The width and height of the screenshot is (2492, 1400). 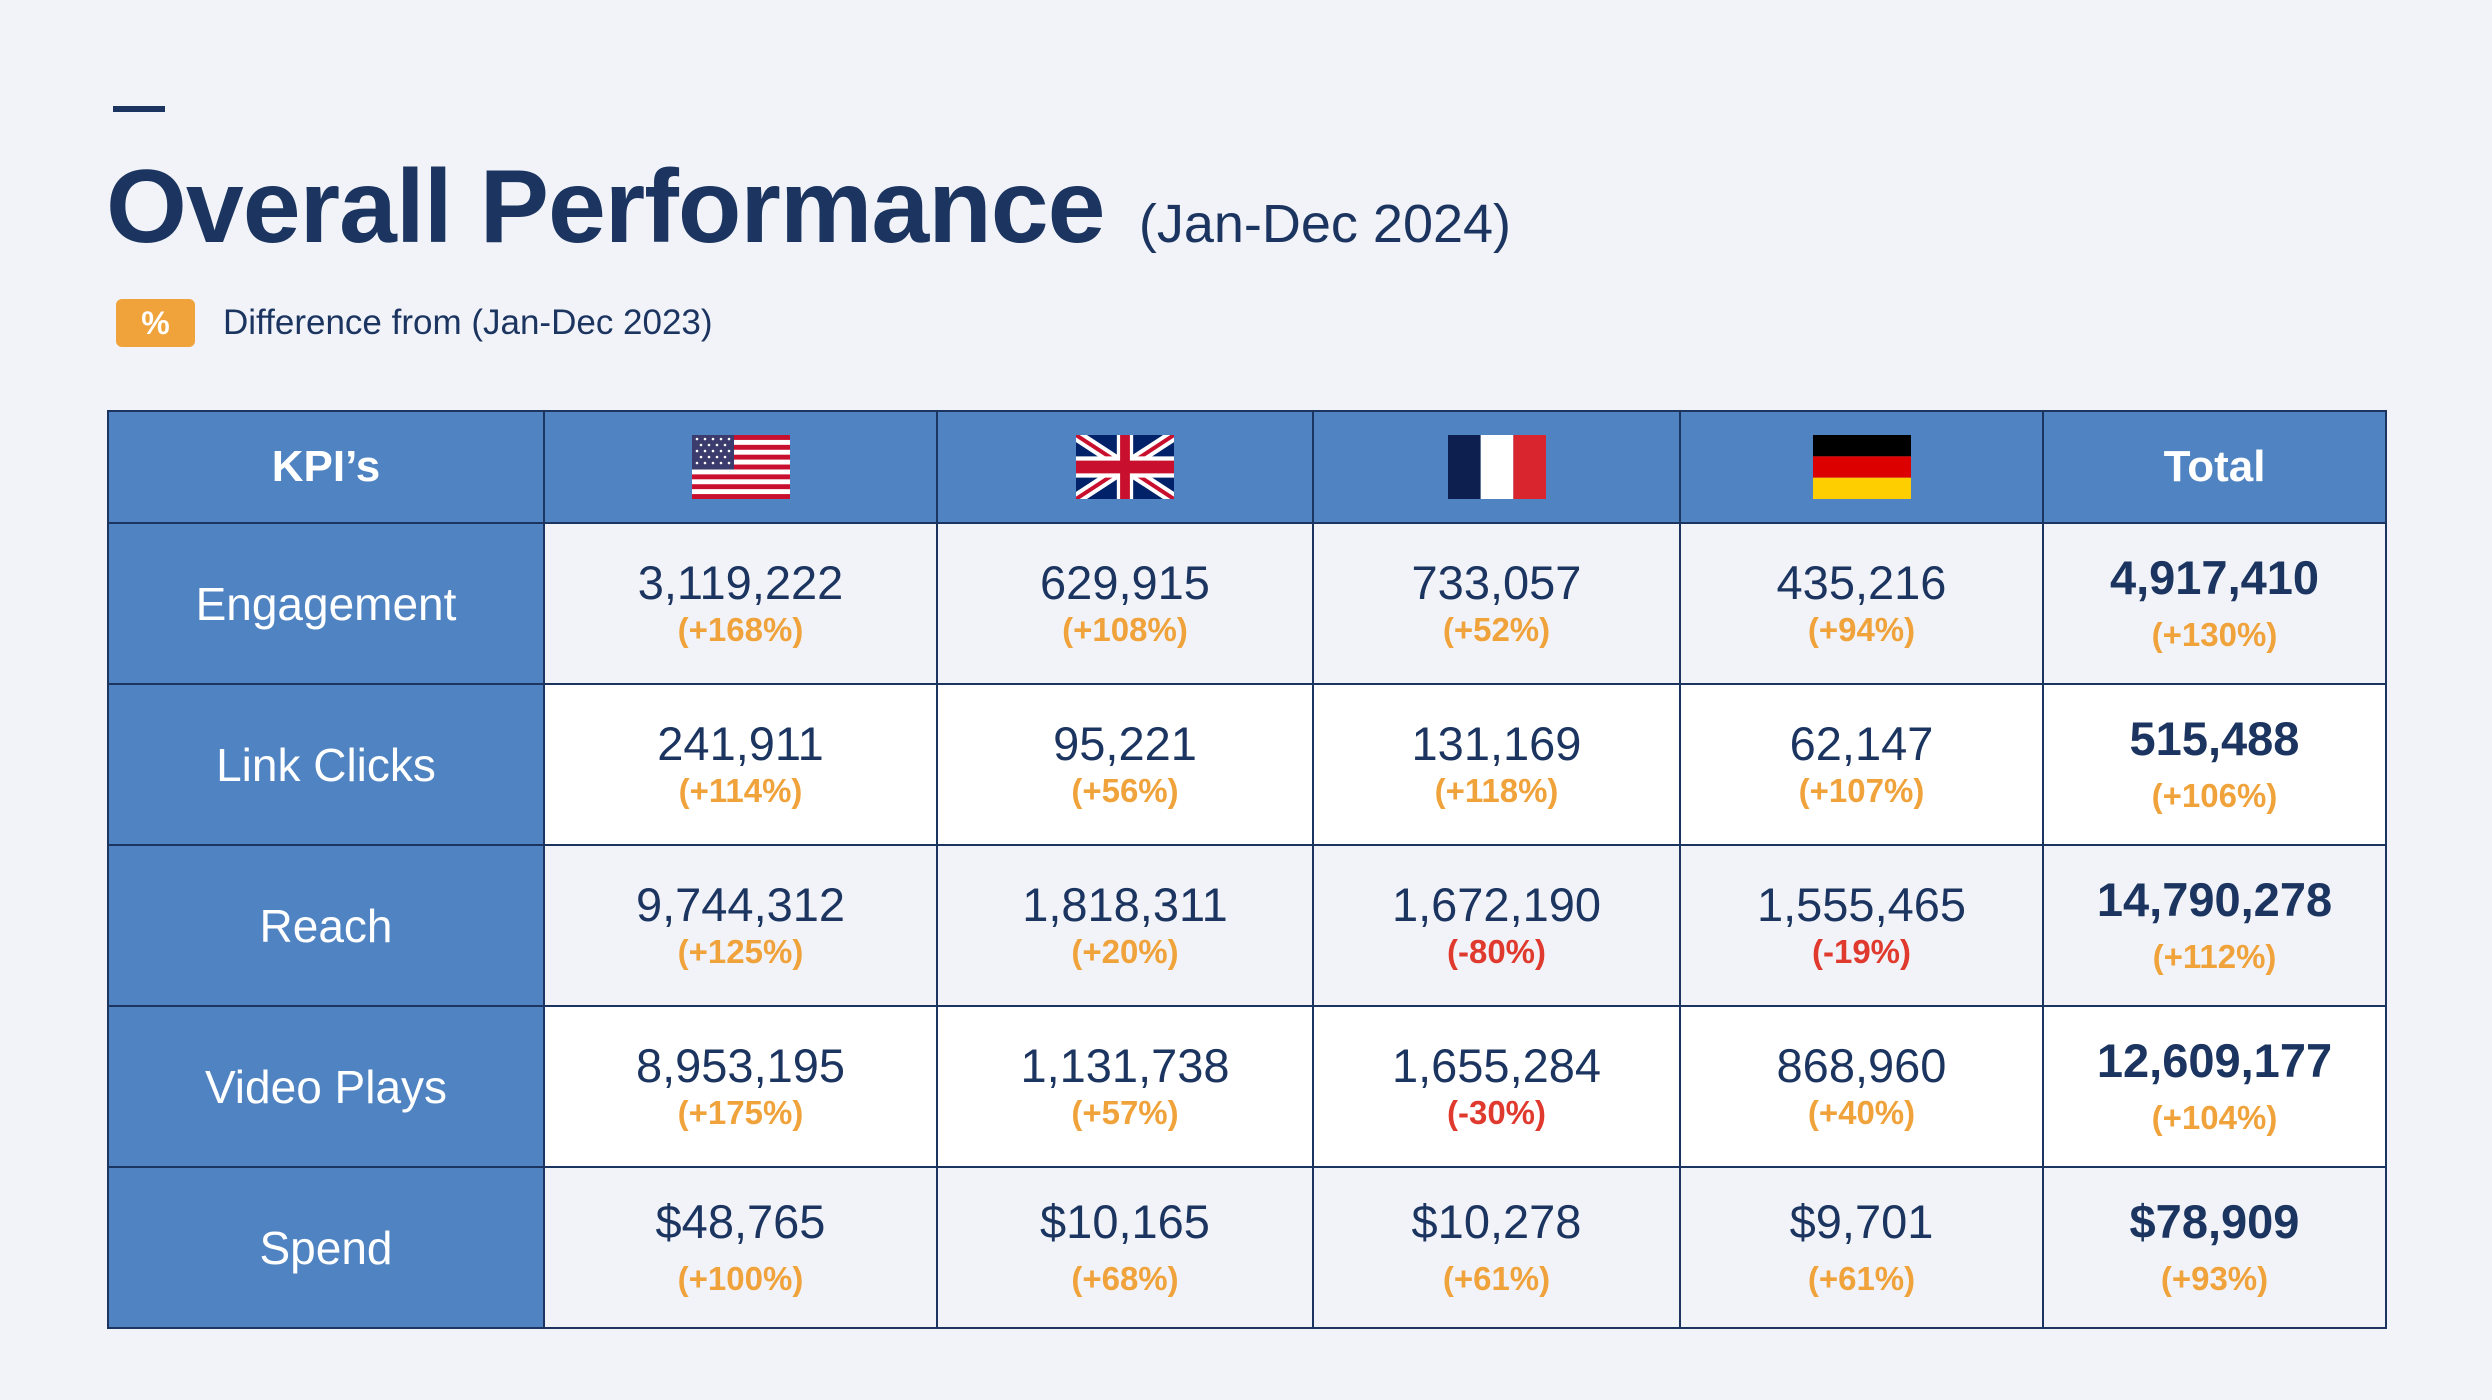 What do you see at coordinates (1861, 1221) in the screenshot?
I see `cell-value: $9,701` at bounding box center [1861, 1221].